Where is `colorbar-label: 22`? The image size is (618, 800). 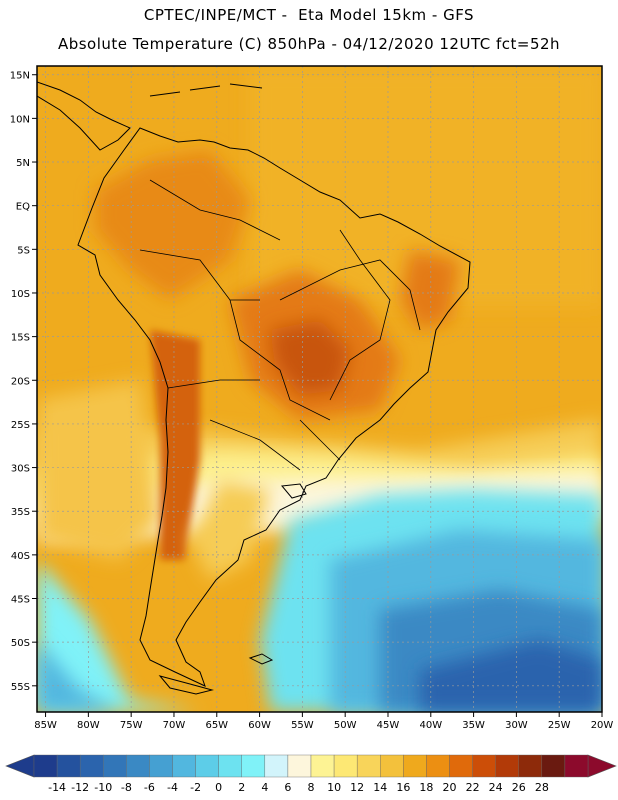
colorbar-label: 22 is located at coordinates (473, 787).